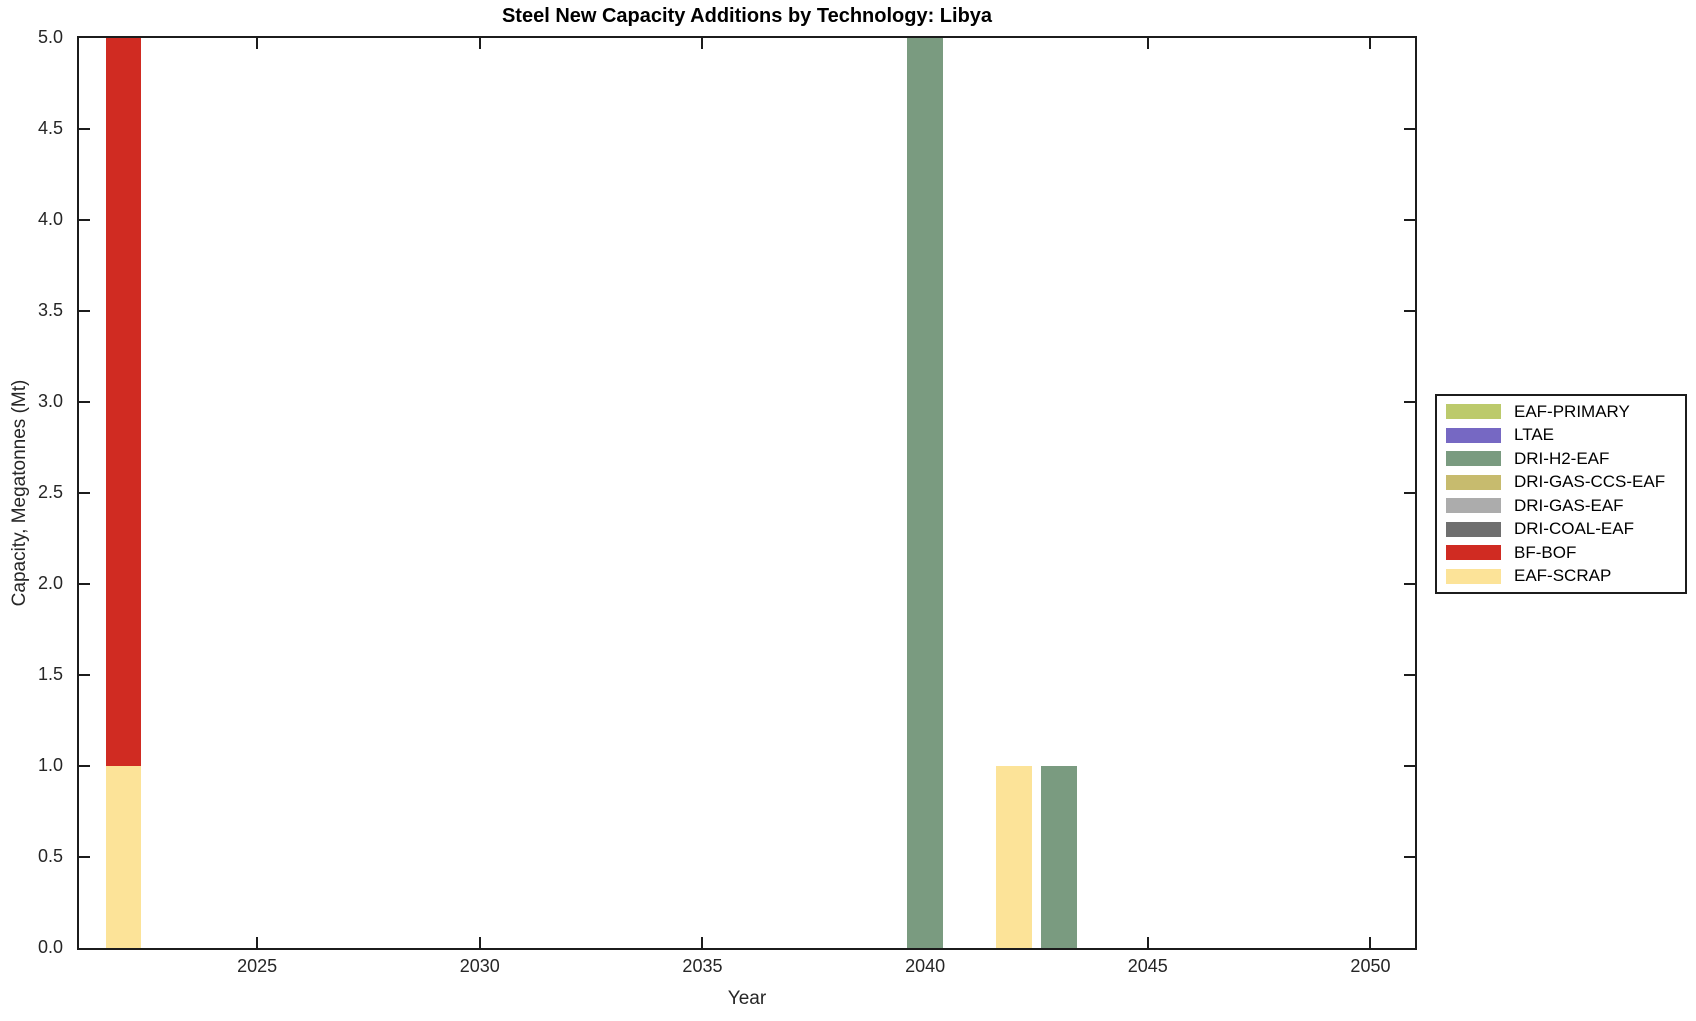 The image size is (1696, 1021). I want to click on legend-label: DRI-COAL-EAF, so click(1574, 529).